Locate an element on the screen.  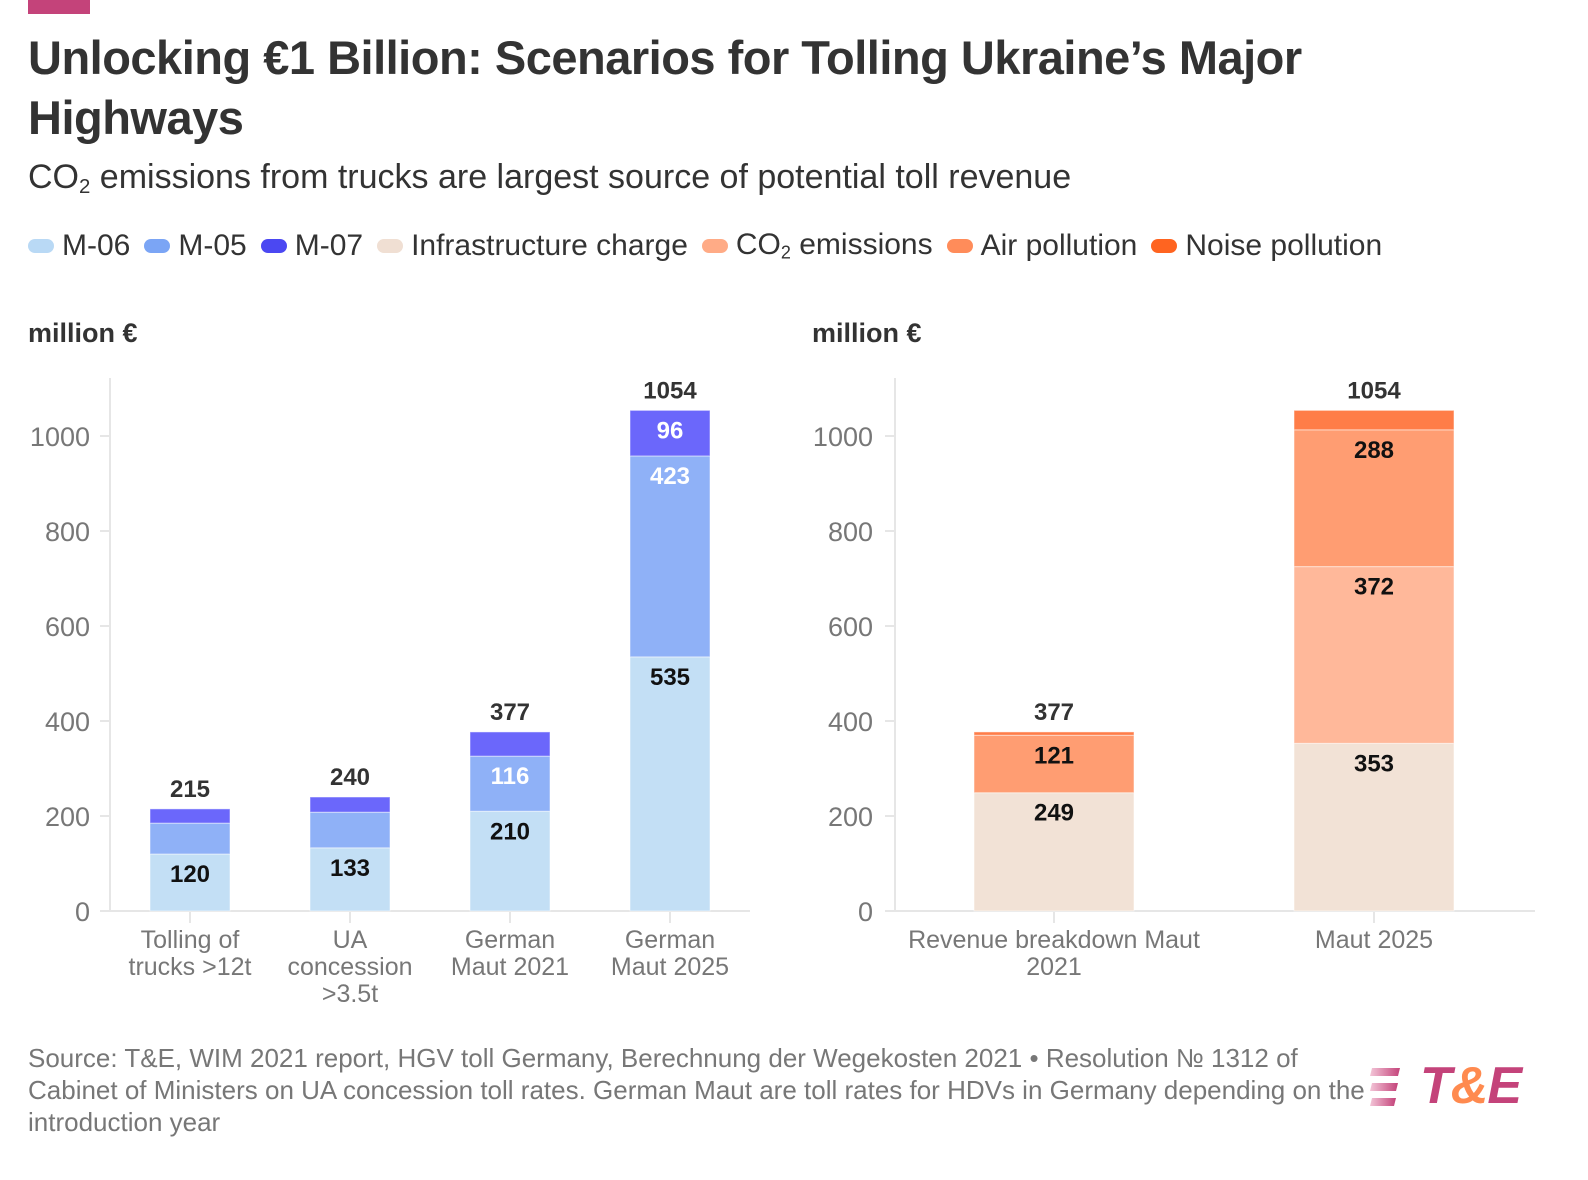
logo-e: E is located at coordinates (1504, 1086).